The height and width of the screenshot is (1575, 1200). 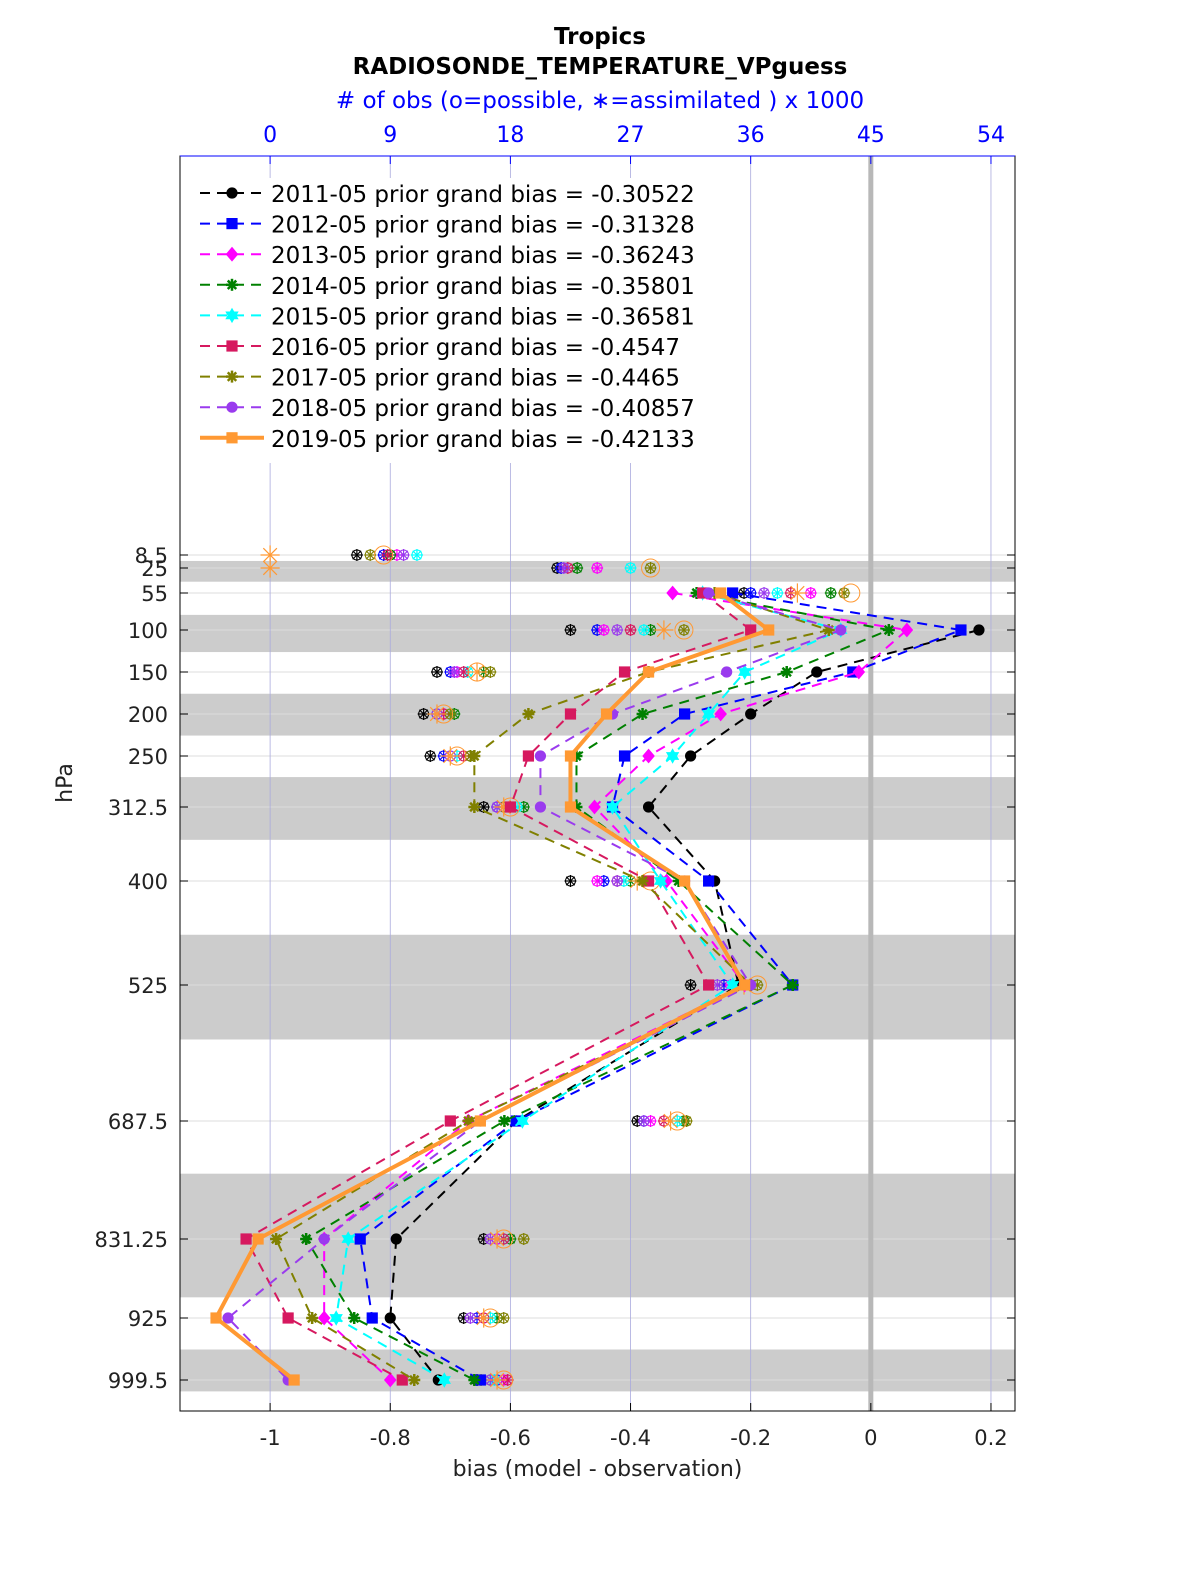 What do you see at coordinates (148, 1319) in the screenshot?
I see `y-tick-label: 925` at bounding box center [148, 1319].